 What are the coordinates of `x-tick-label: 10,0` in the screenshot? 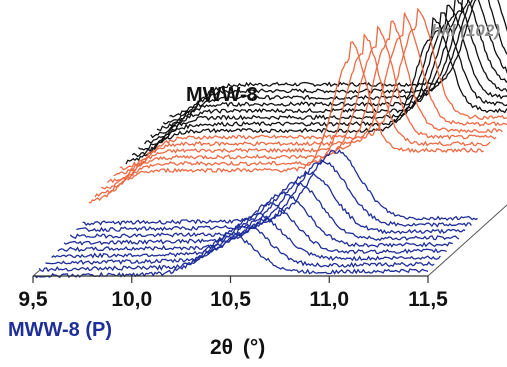 It's located at (131, 299).